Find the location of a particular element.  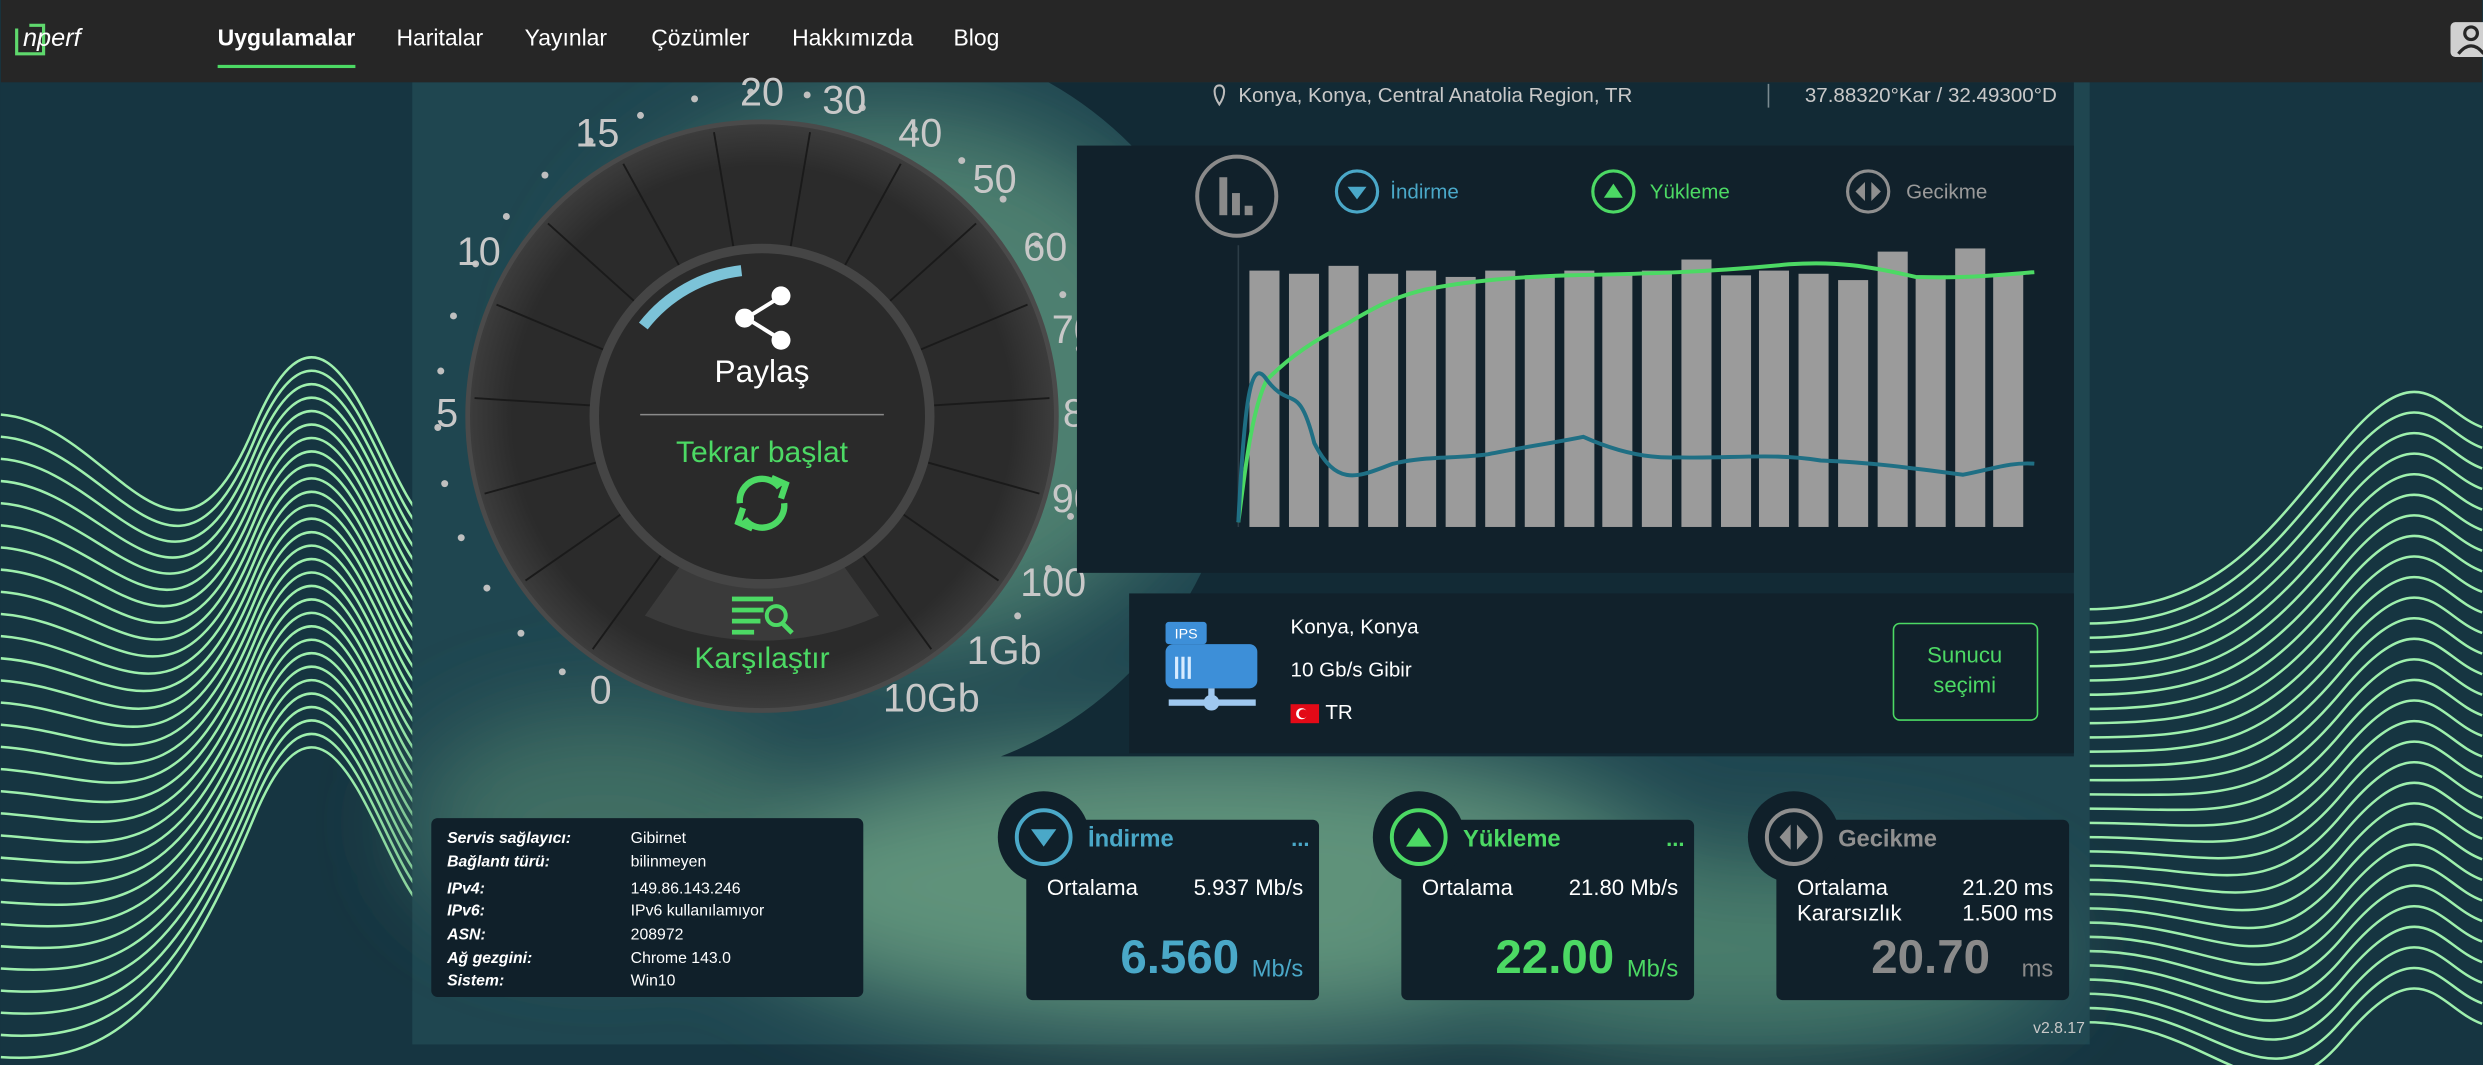

connection-label: Ağ gezgini: is located at coordinates (489, 958).